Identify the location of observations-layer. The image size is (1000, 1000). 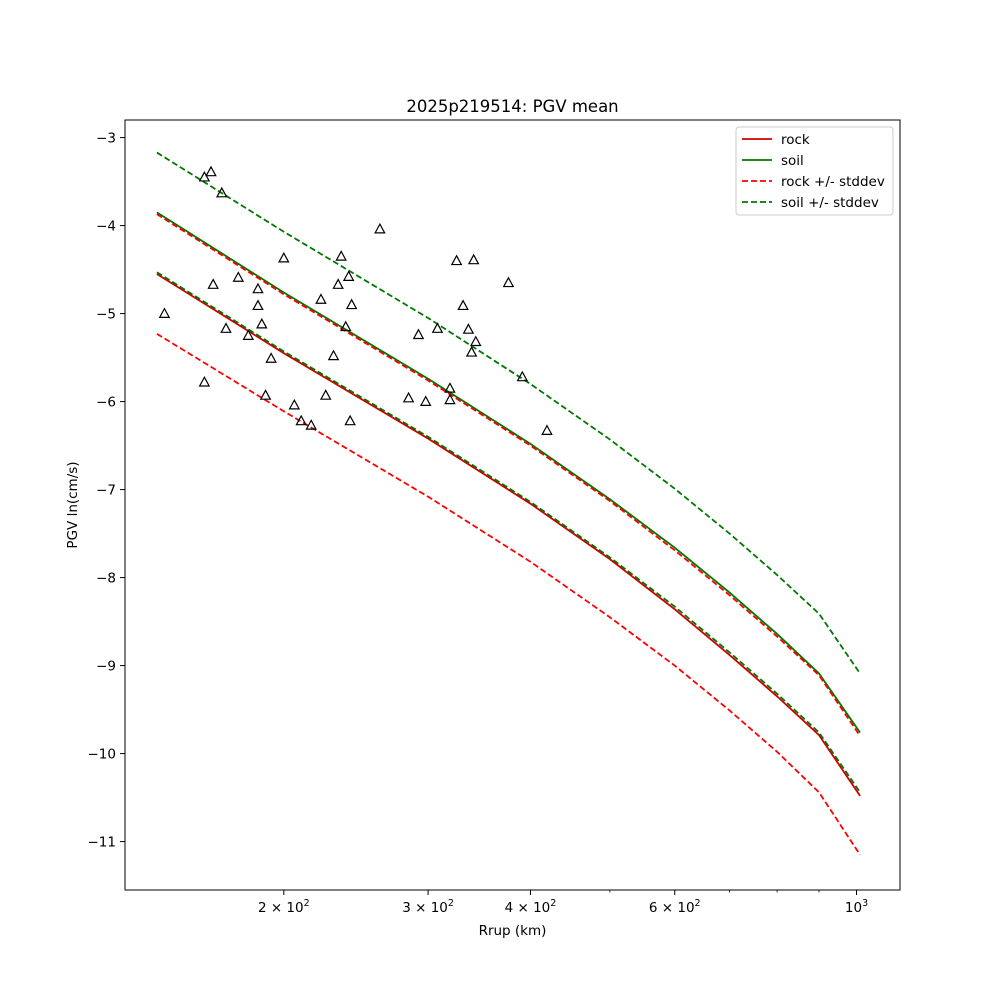
(355, 300).